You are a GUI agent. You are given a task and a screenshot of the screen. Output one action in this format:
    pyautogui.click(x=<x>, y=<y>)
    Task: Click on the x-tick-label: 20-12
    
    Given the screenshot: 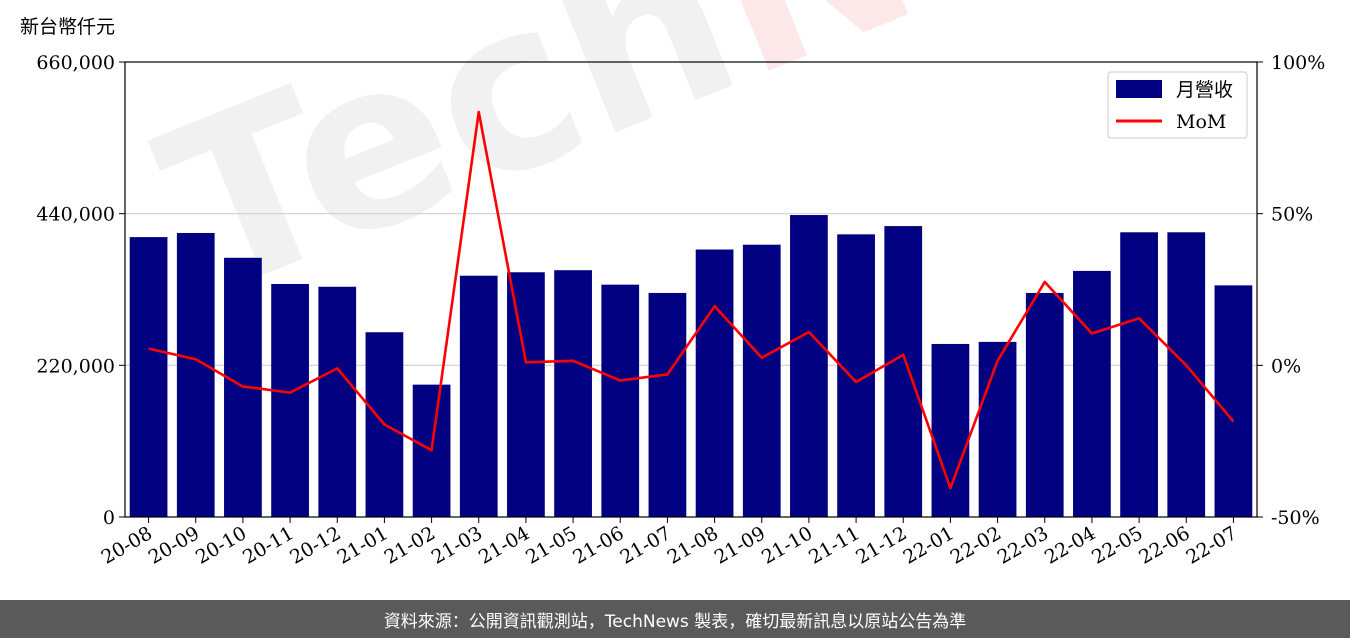 What is the action you would take?
    pyautogui.click(x=315, y=545)
    